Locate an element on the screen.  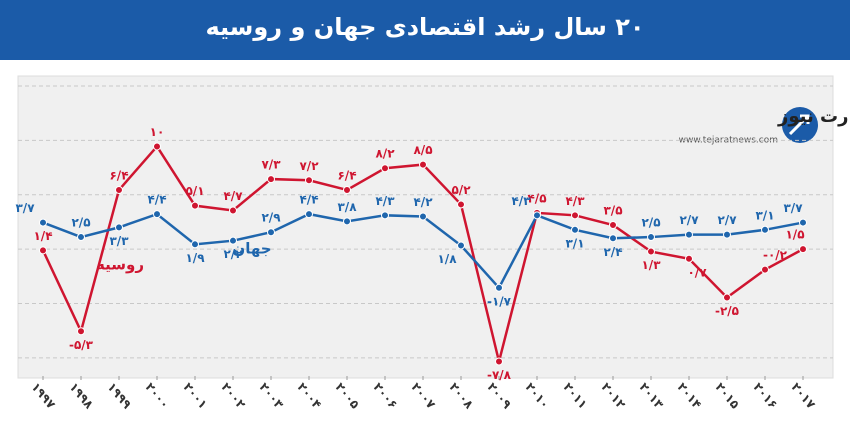
logo-arrow is located at coordinates (799, 125).